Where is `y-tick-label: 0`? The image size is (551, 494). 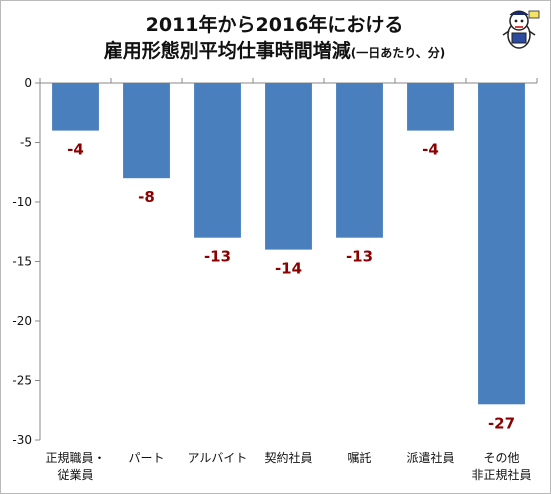 y-tick-label: 0 is located at coordinates (28, 83).